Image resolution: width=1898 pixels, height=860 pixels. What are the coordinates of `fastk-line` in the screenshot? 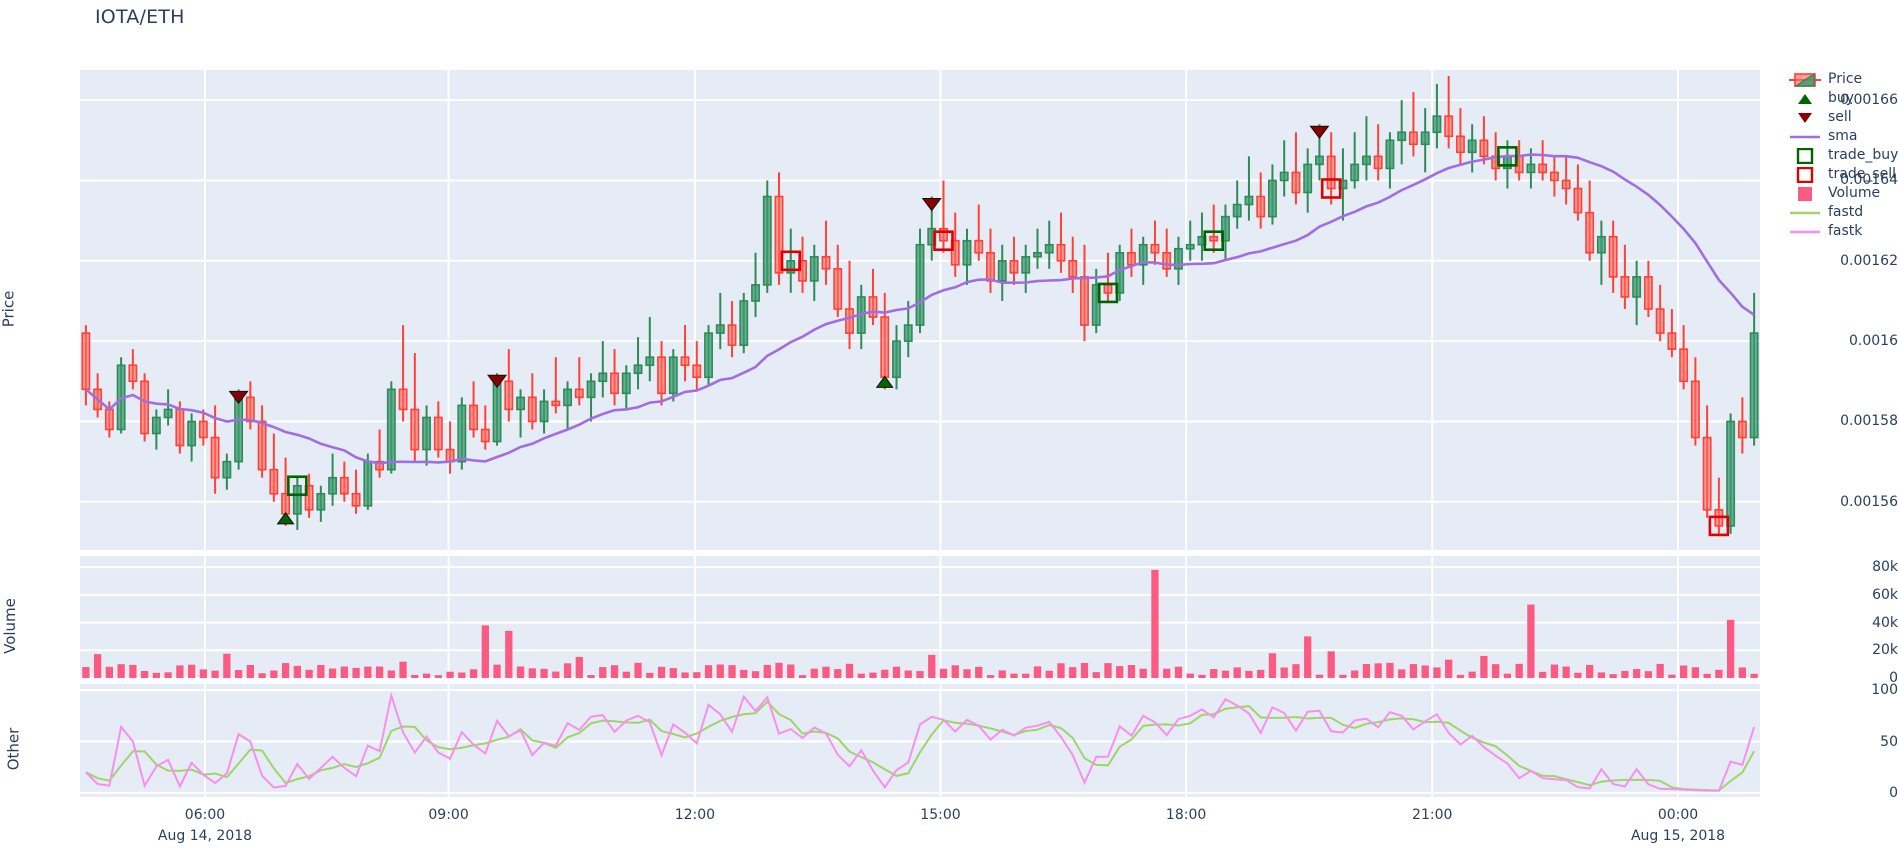 It's located at (920, 741).